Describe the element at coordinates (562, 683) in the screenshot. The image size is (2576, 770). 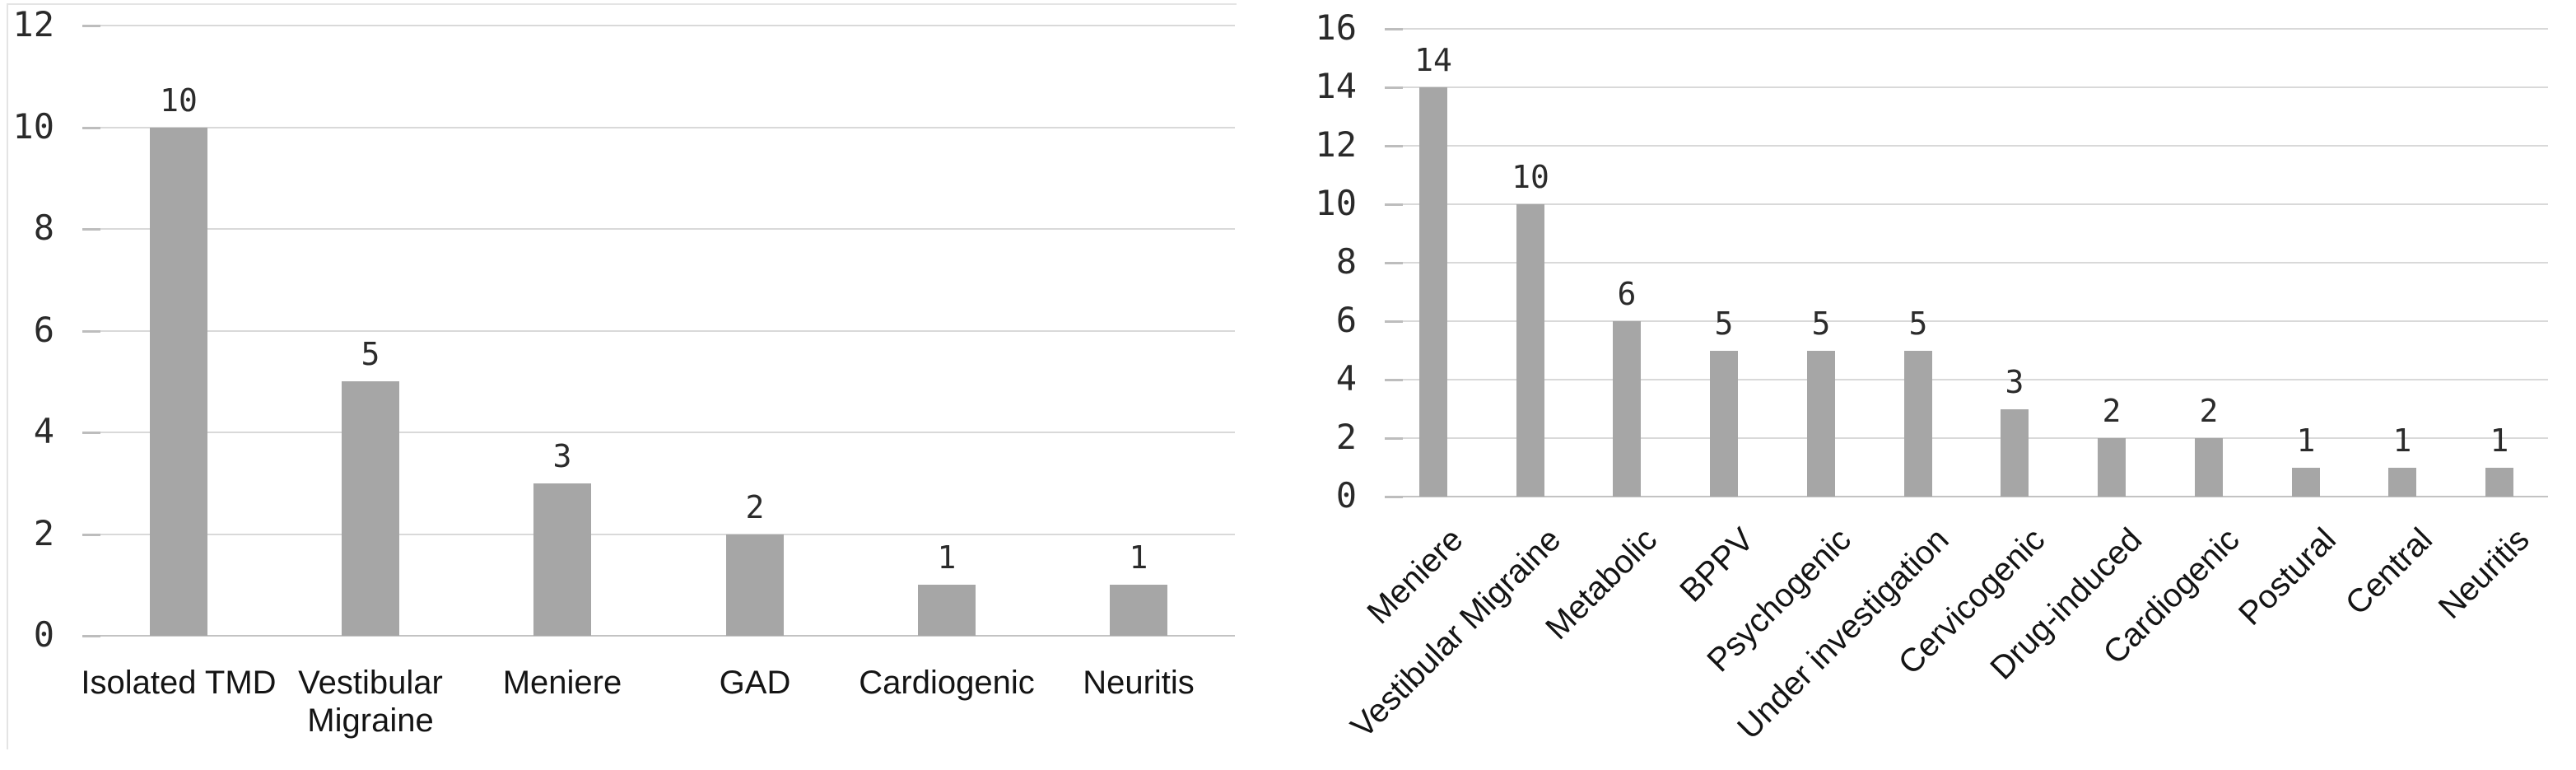
I see `x-axis-label: Meniere` at that location.